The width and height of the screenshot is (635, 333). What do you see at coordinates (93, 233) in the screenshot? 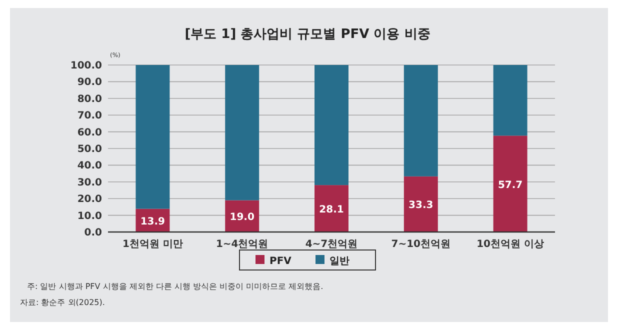
I see `y-tick-label: 0.0` at bounding box center [93, 233].